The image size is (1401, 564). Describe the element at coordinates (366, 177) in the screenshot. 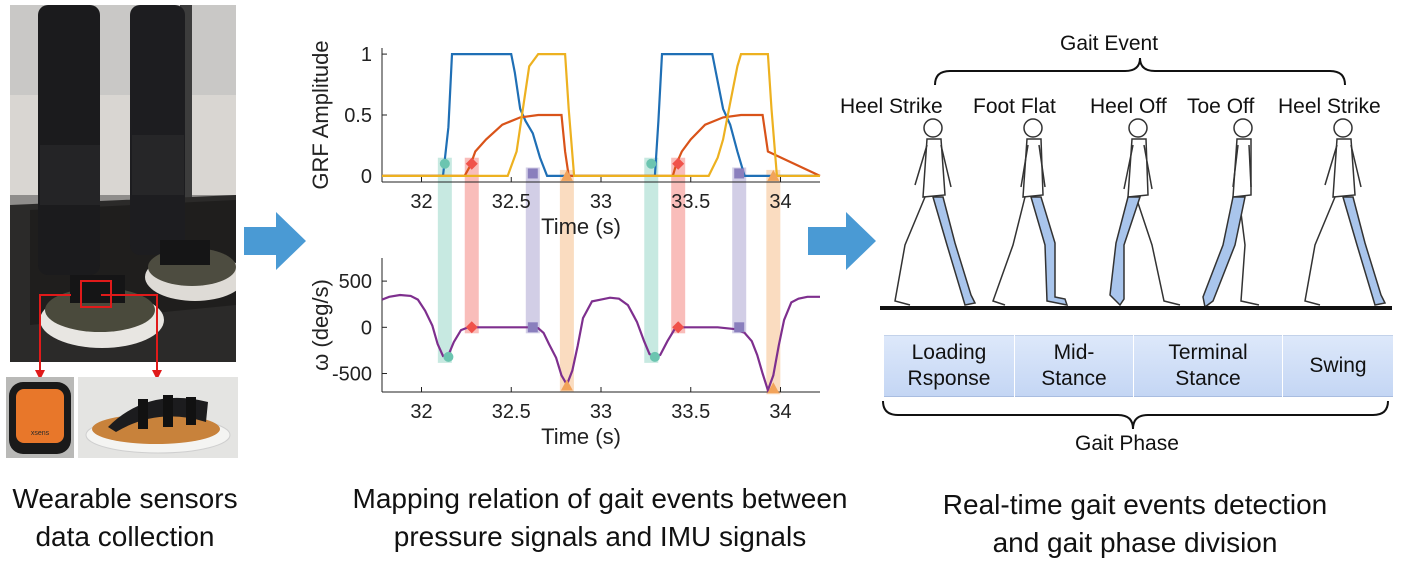

I see `y-tick-label-0-0: 0` at that location.